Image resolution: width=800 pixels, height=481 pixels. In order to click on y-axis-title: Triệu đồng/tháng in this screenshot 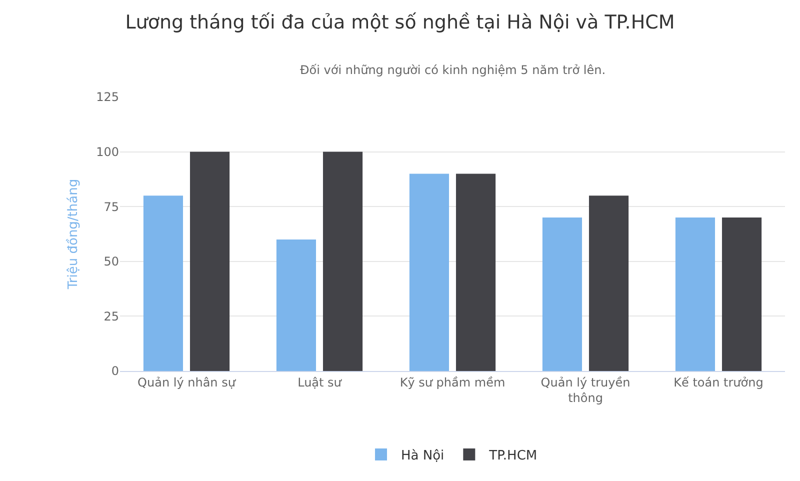, I will do `click(73, 234)`.